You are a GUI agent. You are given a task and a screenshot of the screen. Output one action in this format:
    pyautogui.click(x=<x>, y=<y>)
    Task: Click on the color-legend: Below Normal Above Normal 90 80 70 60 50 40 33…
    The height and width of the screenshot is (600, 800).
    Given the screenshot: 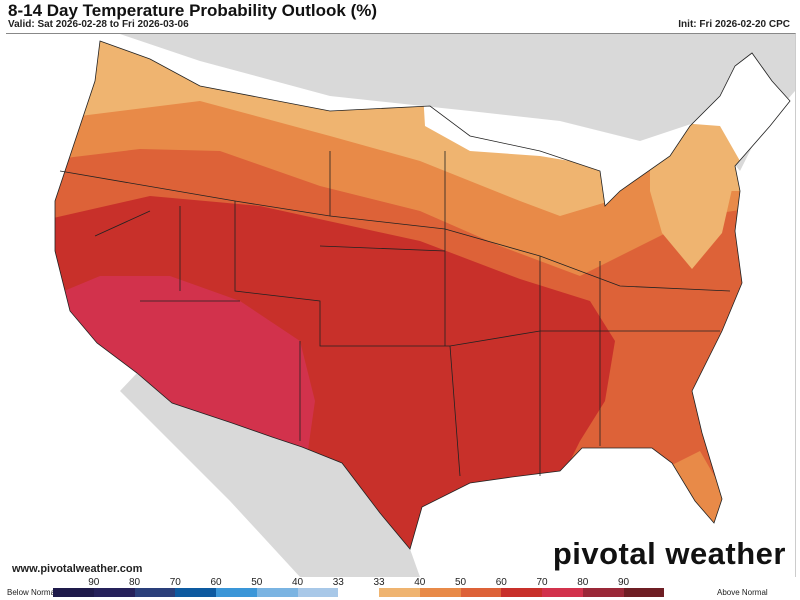 What is the action you would take?
    pyautogui.click(x=400, y=588)
    